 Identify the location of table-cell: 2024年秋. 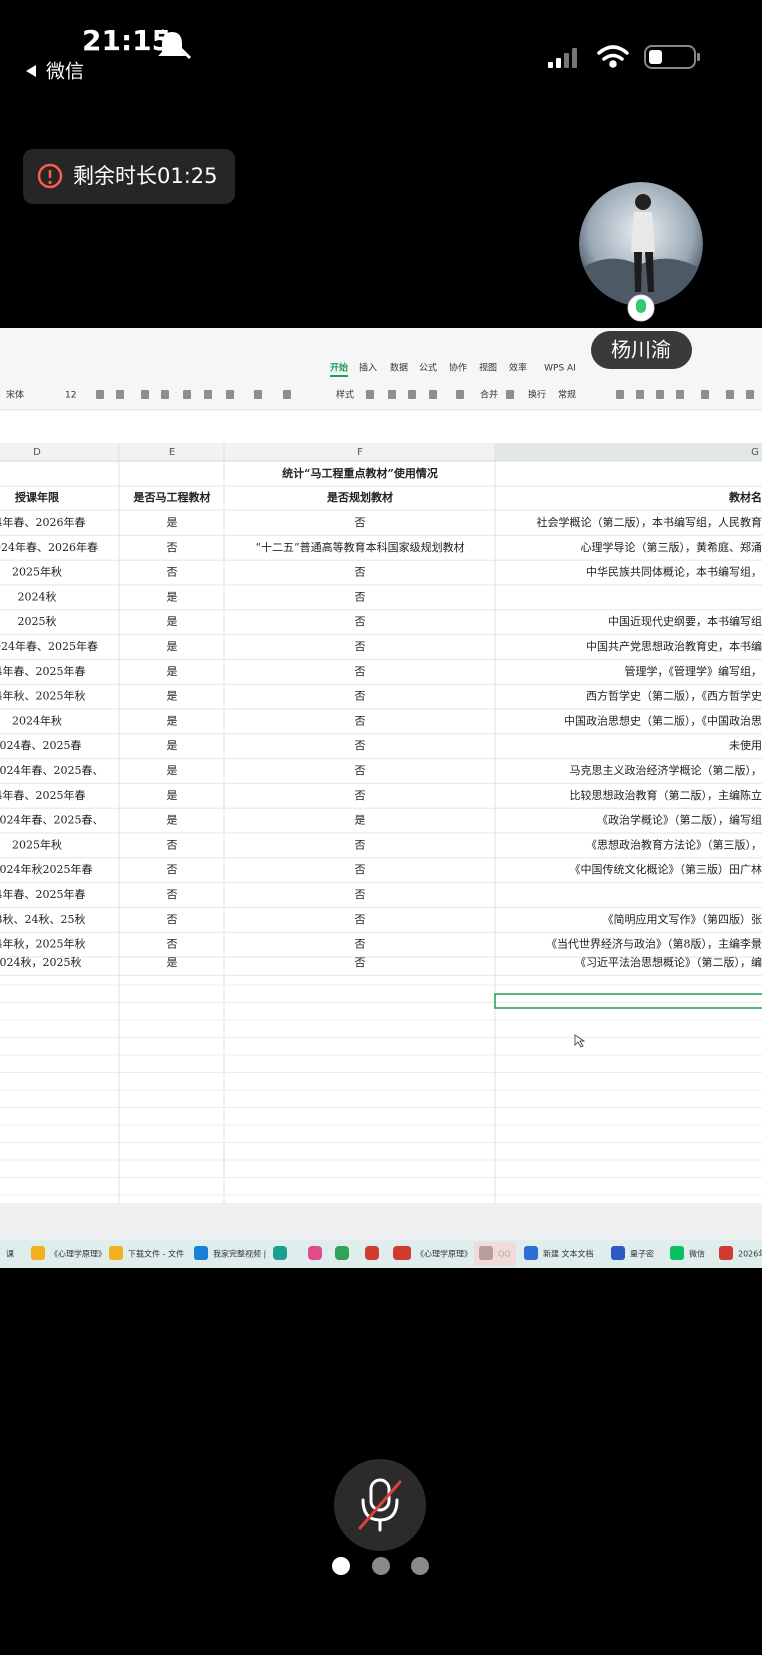
(37, 720).